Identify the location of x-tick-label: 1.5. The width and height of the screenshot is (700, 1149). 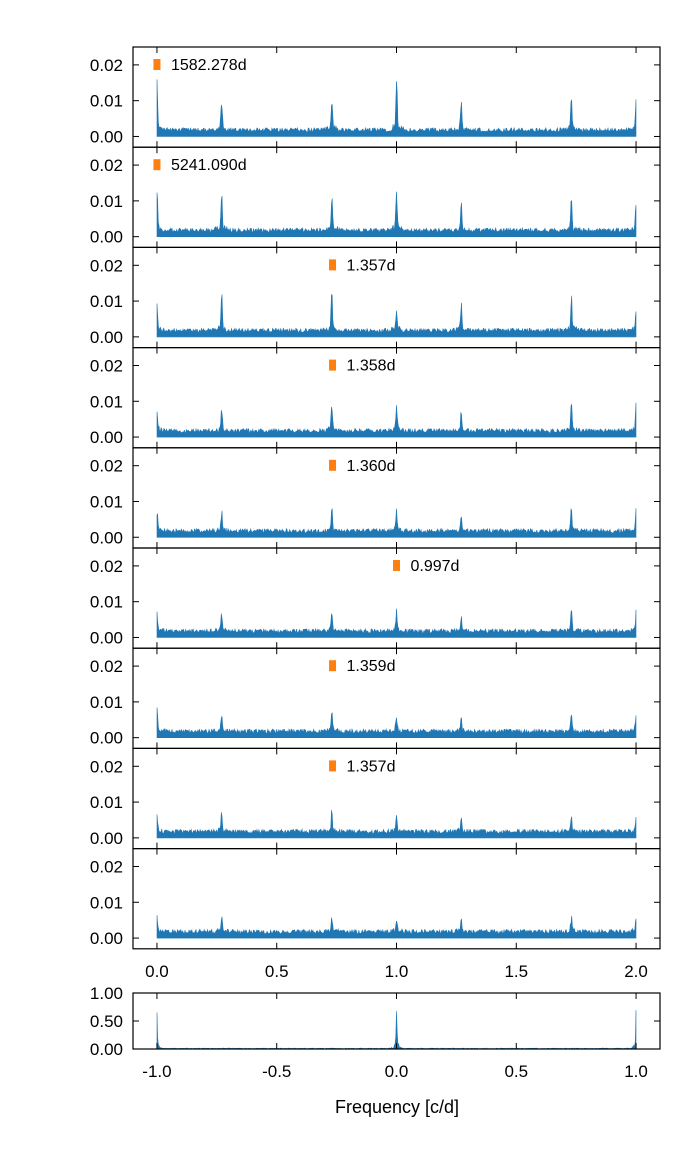
(516, 971).